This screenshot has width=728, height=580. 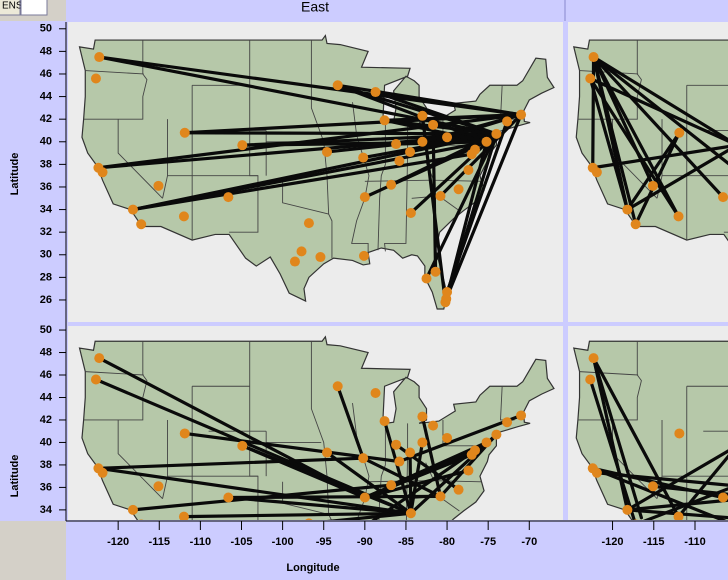 I want to click on map-panel, so click(x=650, y=140).